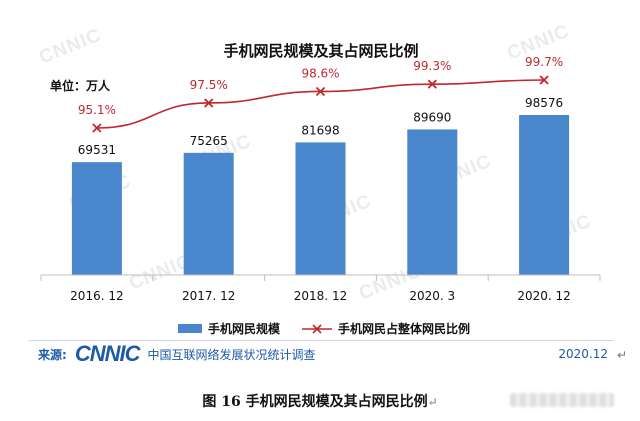  Describe the element at coordinates (209, 141) in the screenshot. I see `bar-value-label: 75265` at that location.